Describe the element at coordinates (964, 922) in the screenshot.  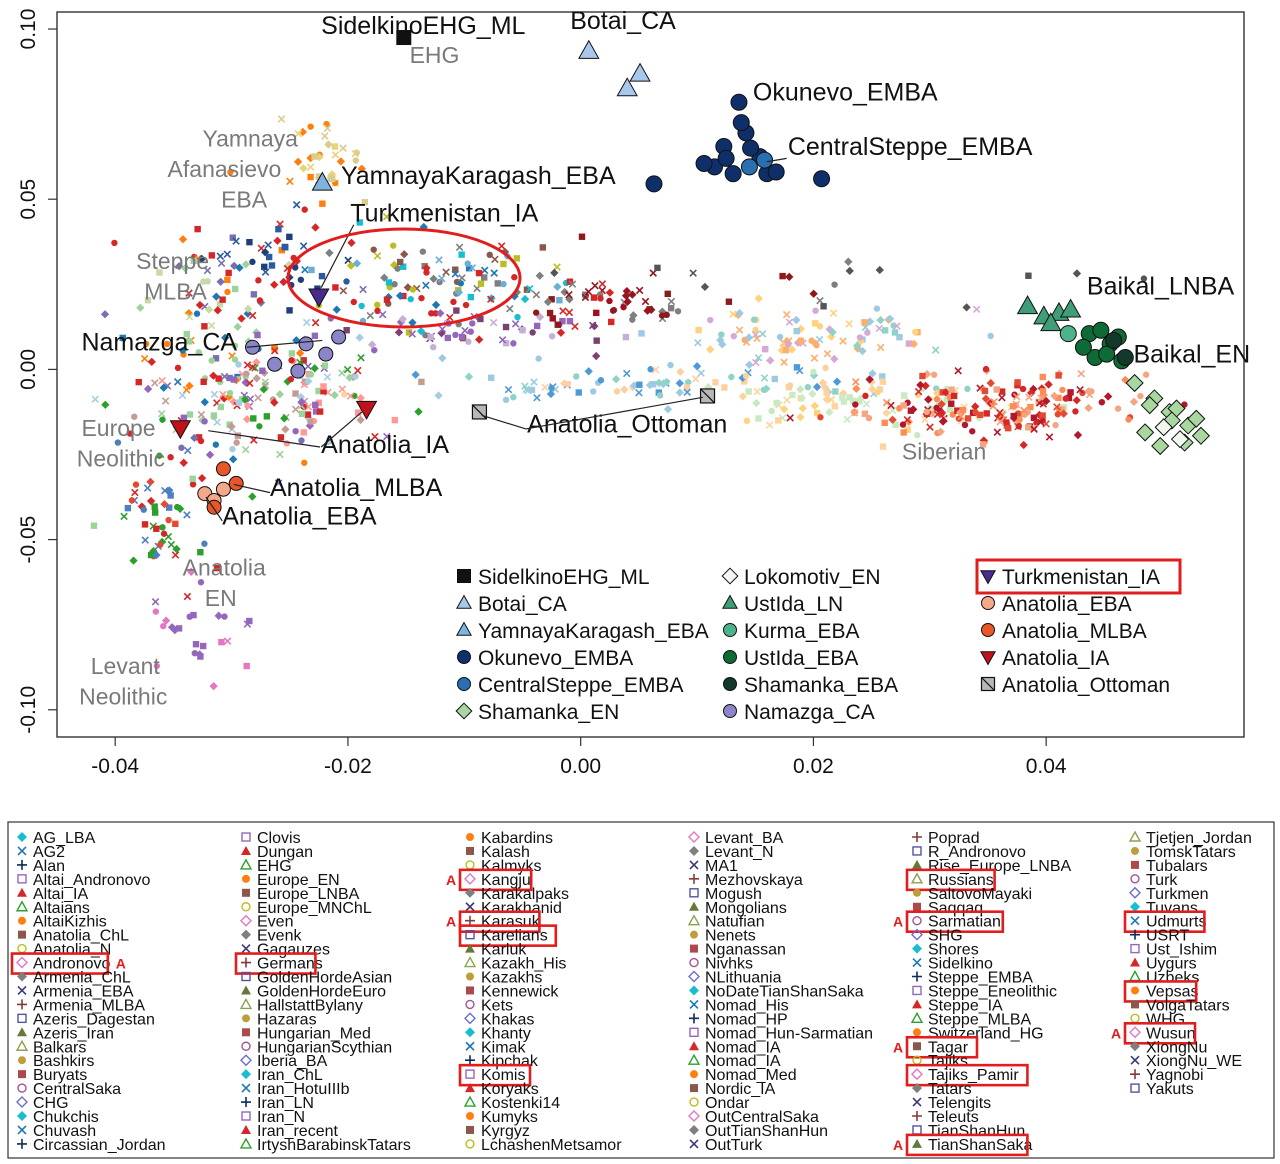
I see `population-label: Sarmatian` at that location.